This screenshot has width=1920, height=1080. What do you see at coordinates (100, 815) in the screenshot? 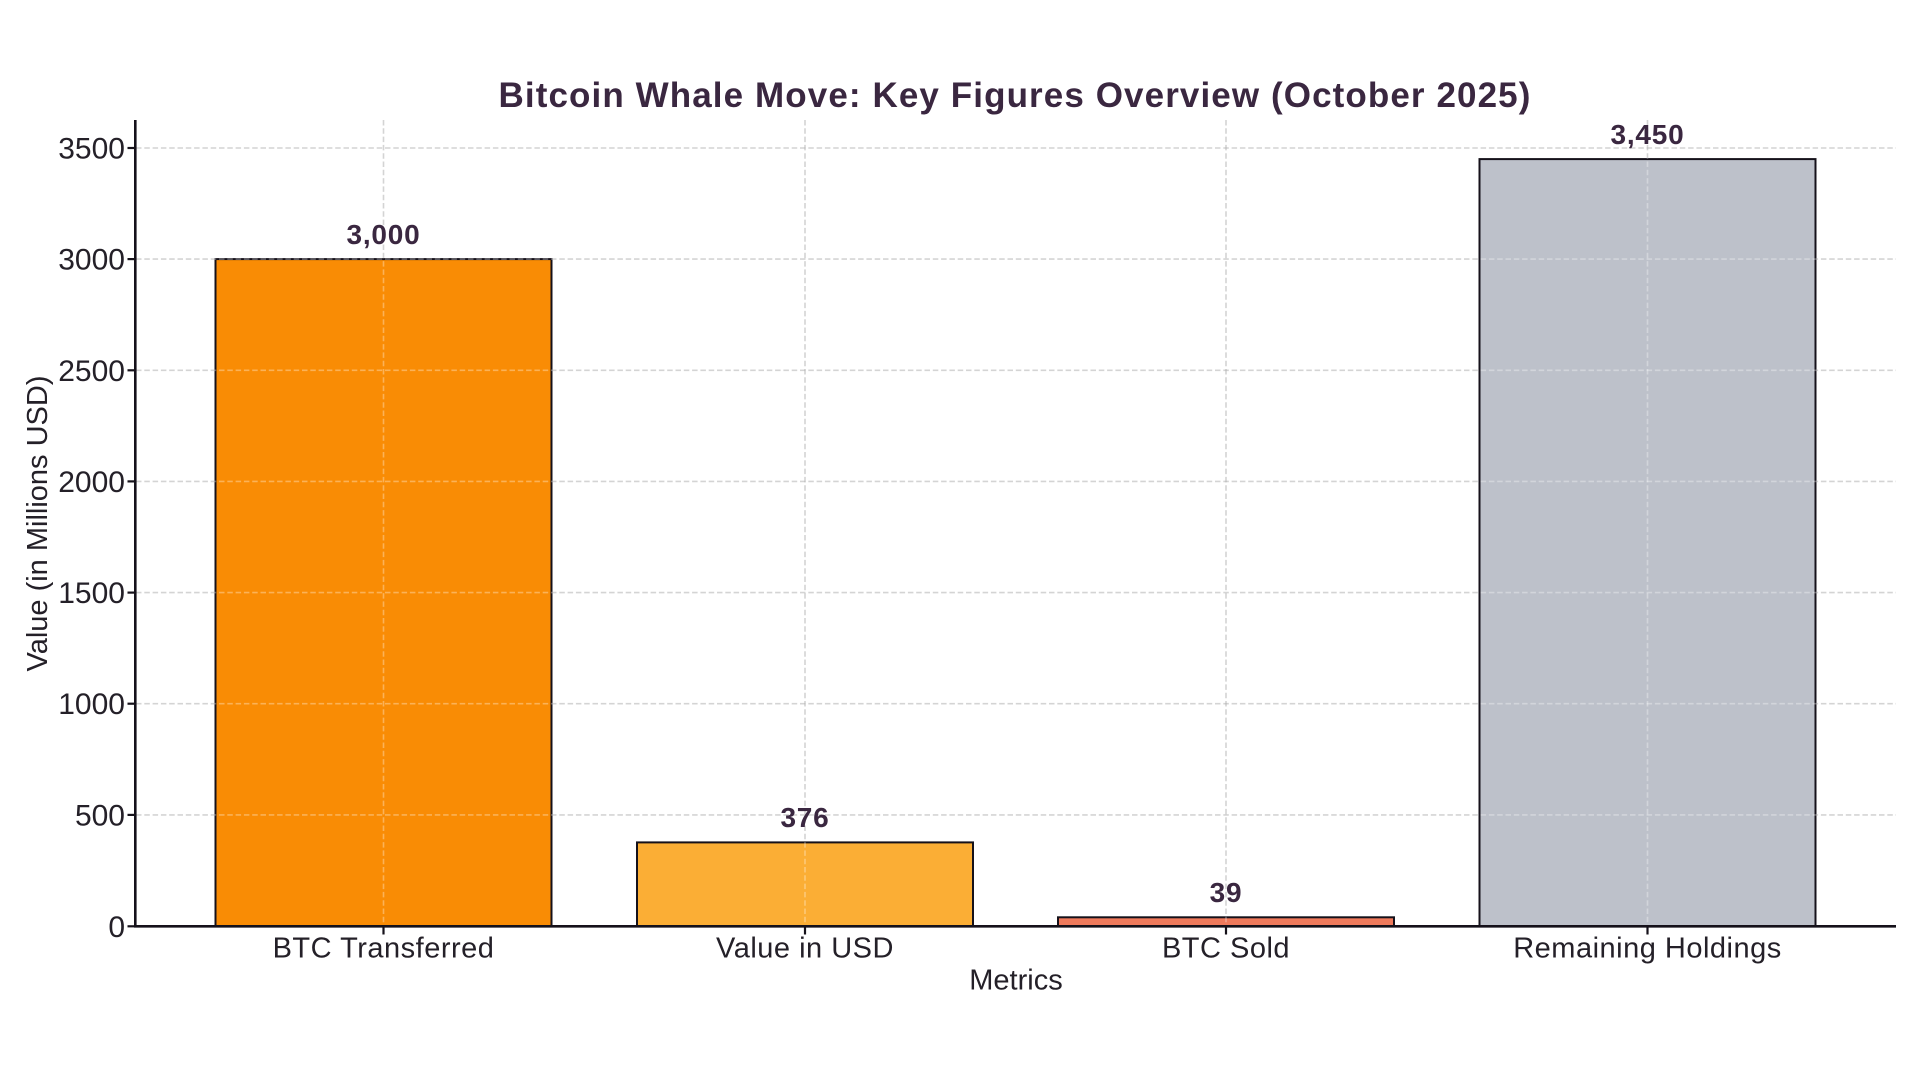
I see `svg-text: 500` at bounding box center [100, 815].